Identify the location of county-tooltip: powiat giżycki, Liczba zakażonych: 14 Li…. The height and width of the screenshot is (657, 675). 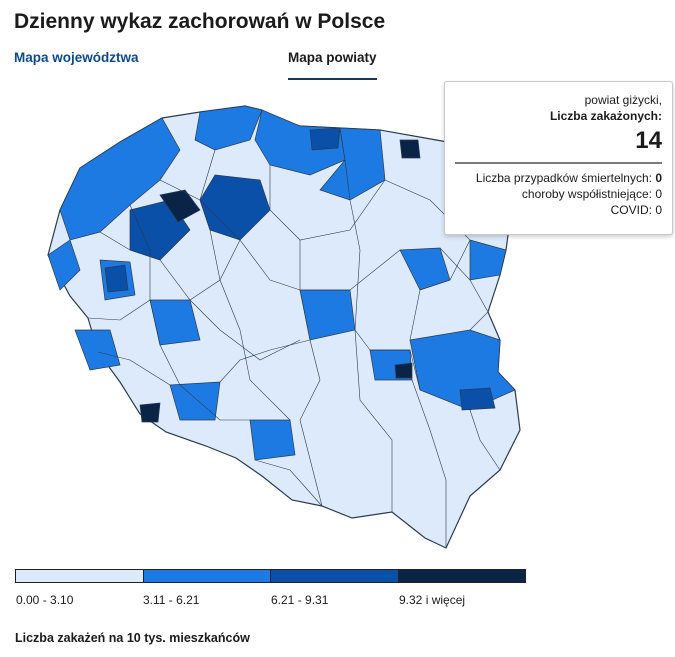
(558, 158).